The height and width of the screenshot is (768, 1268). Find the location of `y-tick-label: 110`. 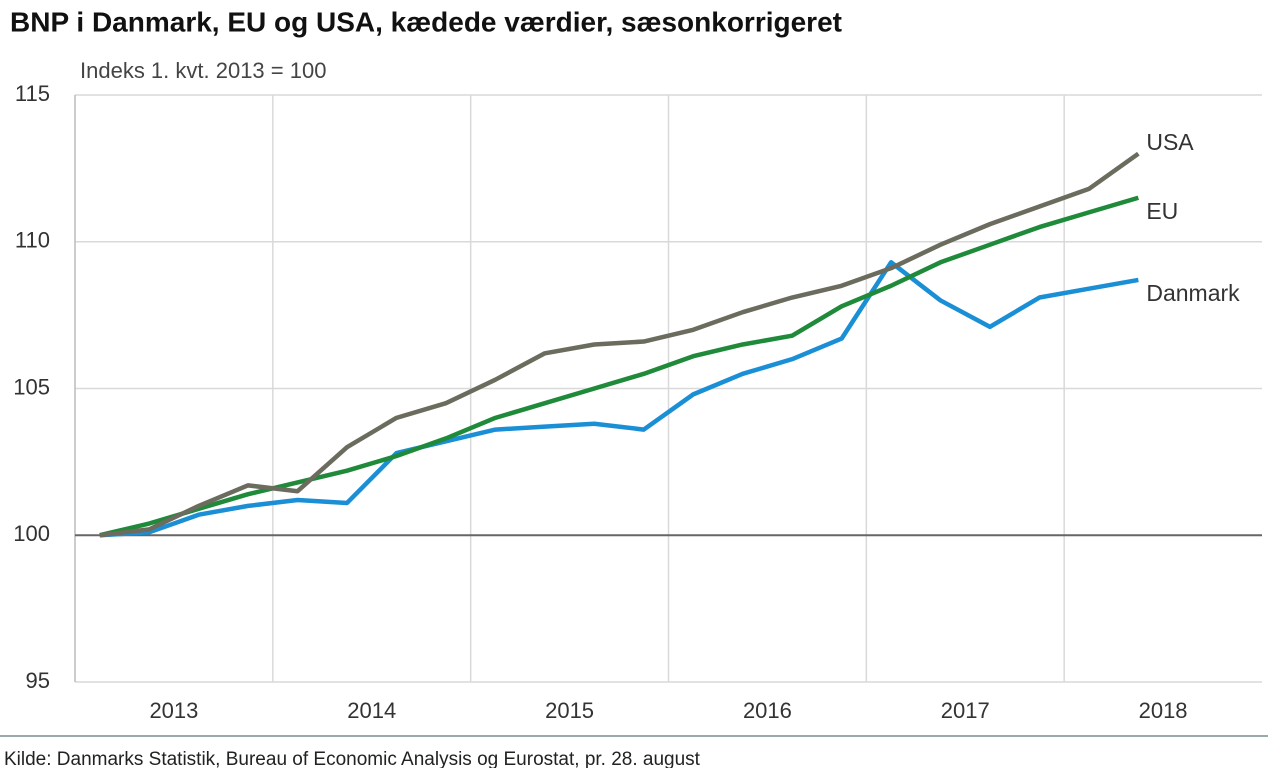

y-tick-label: 110 is located at coordinates (32, 240).